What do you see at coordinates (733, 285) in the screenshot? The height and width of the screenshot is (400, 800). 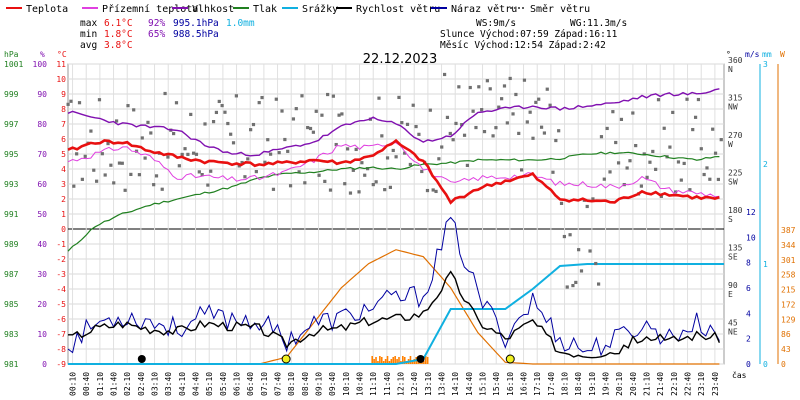 I see `dir-tick-deg: 90` at bounding box center [733, 285].